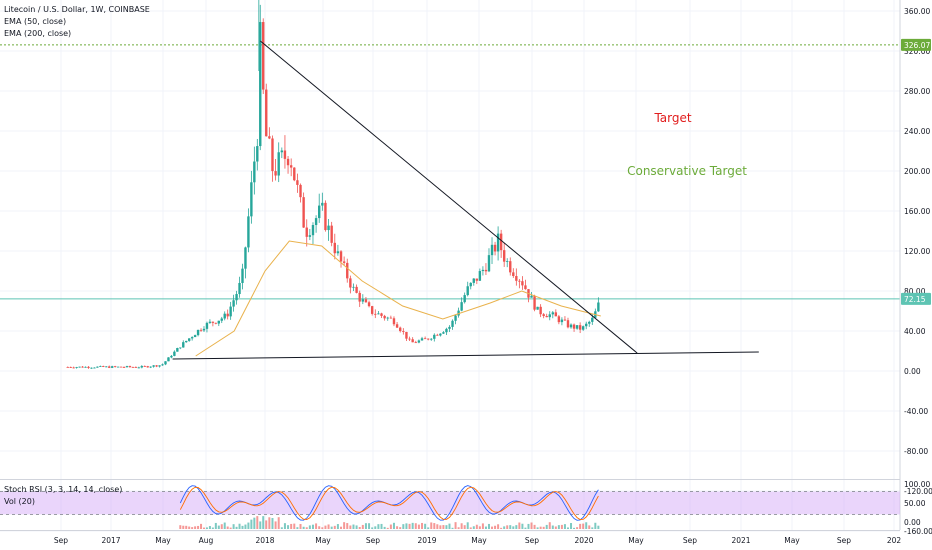 Image resolution: width=932 pixels, height=550 pixels. I want to click on time-tick-label: 2020, so click(583, 540).